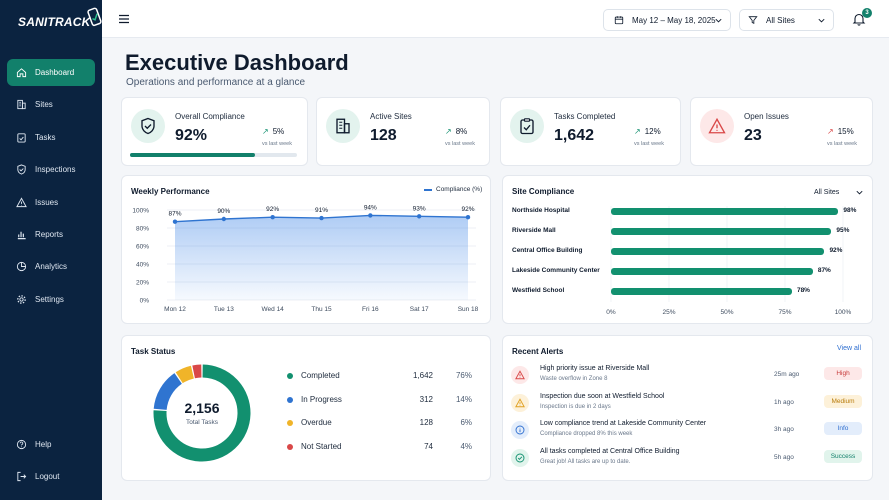  What do you see at coordinates (343, 126) in the screenshot?
I see `building-icon` at bounding box center [343, 126].